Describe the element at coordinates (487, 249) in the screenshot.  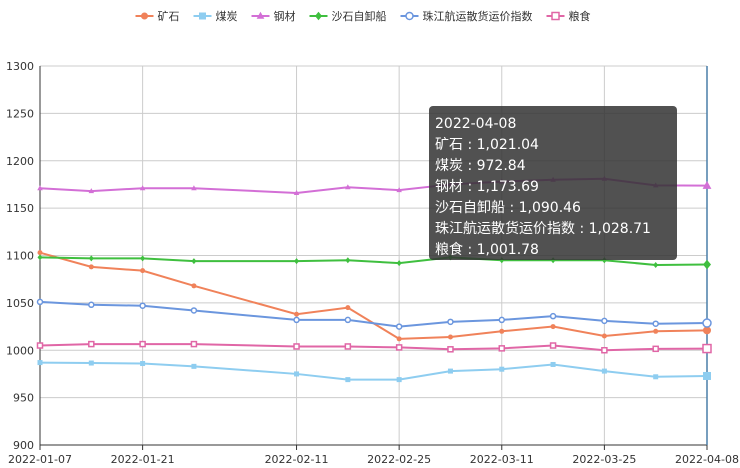
I see `tooltip-line-grain: 粮食 : 1,001.78` at that location.